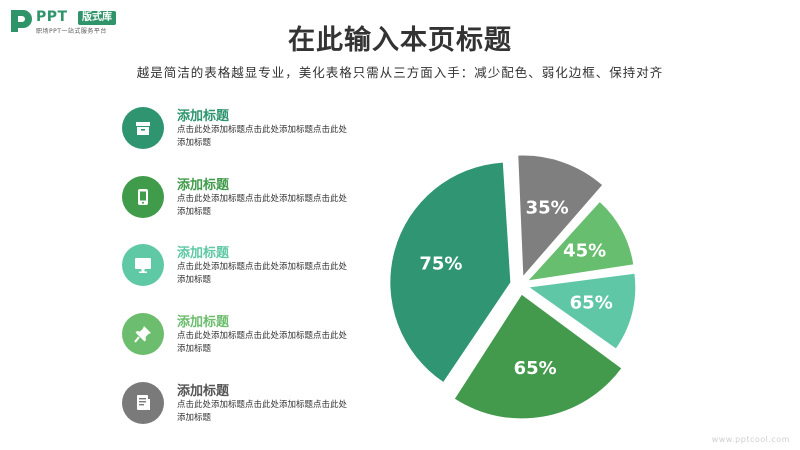 The width and height of the screenshot is (800, 450). Describe the element at coordinates (547, 208) in the screenshot. I see `pie-slice-label: 35%` at that location.